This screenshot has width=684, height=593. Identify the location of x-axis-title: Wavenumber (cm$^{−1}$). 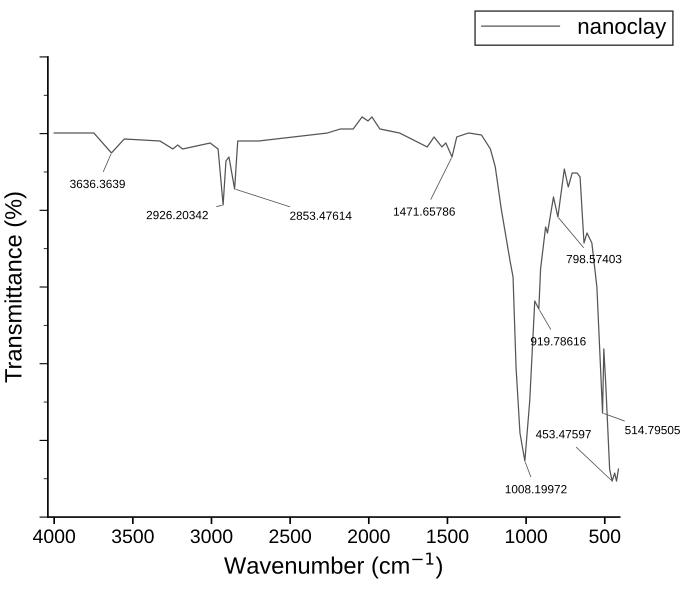
(333, 565).